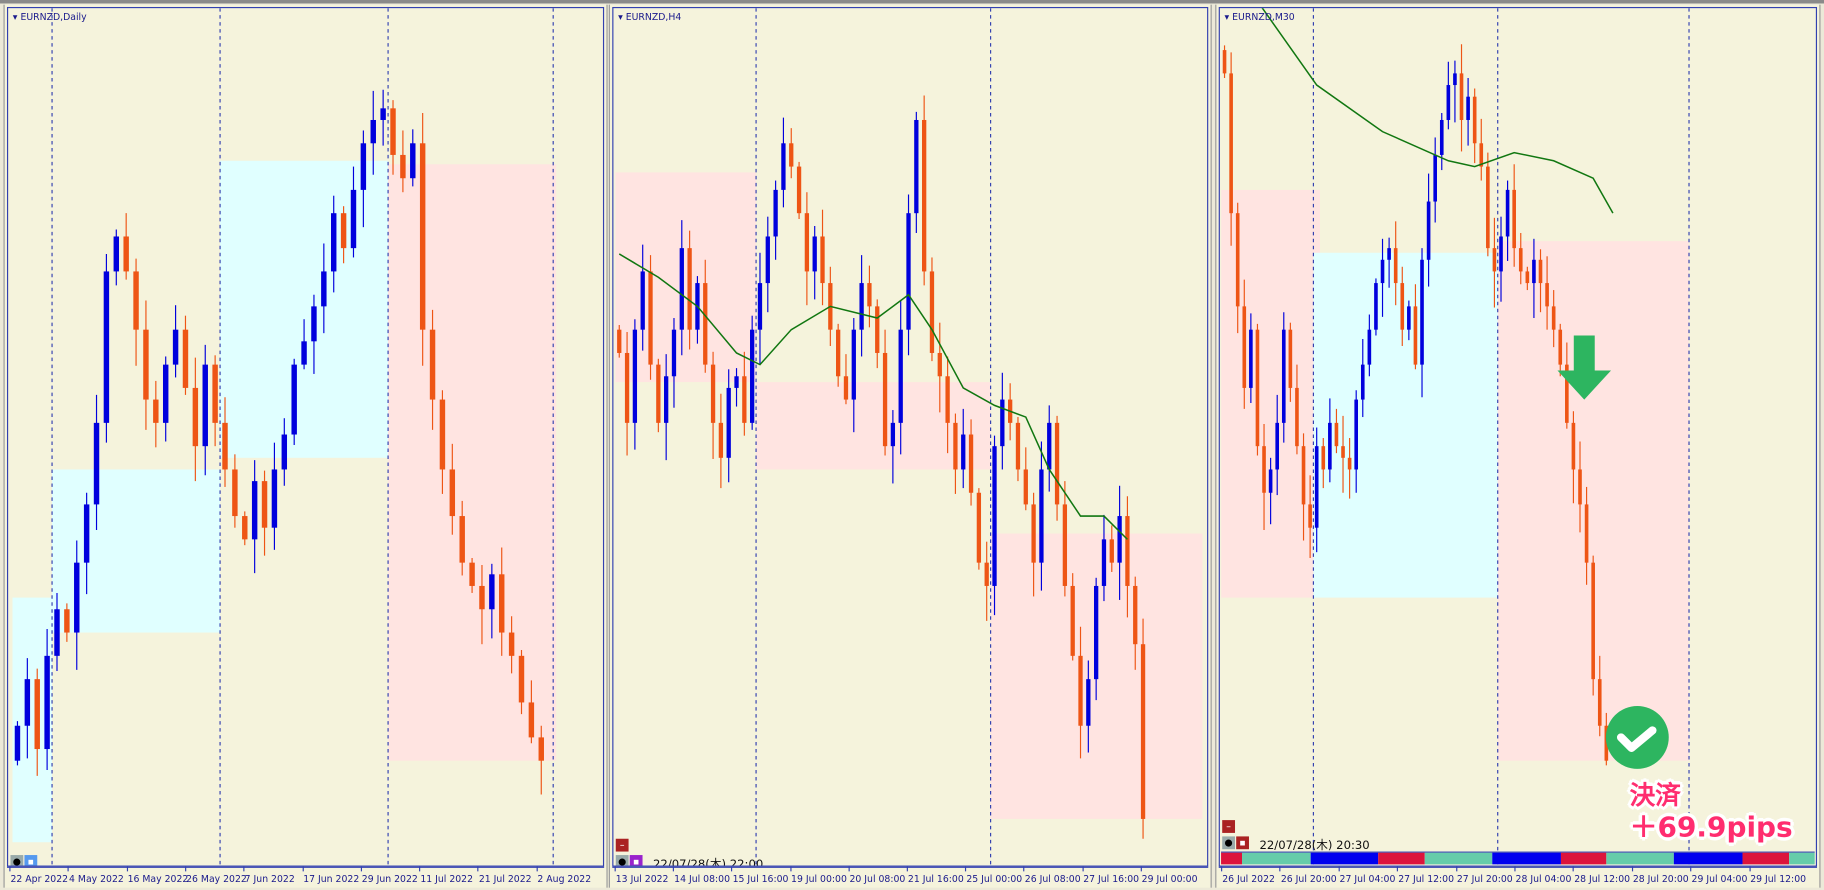 The height and width of the screenshot is (890, 1824). Describe the element at coordinates (1660, 879) in the screenshot. I see `time-axis-label: 28 Jul 20:00` at that location.